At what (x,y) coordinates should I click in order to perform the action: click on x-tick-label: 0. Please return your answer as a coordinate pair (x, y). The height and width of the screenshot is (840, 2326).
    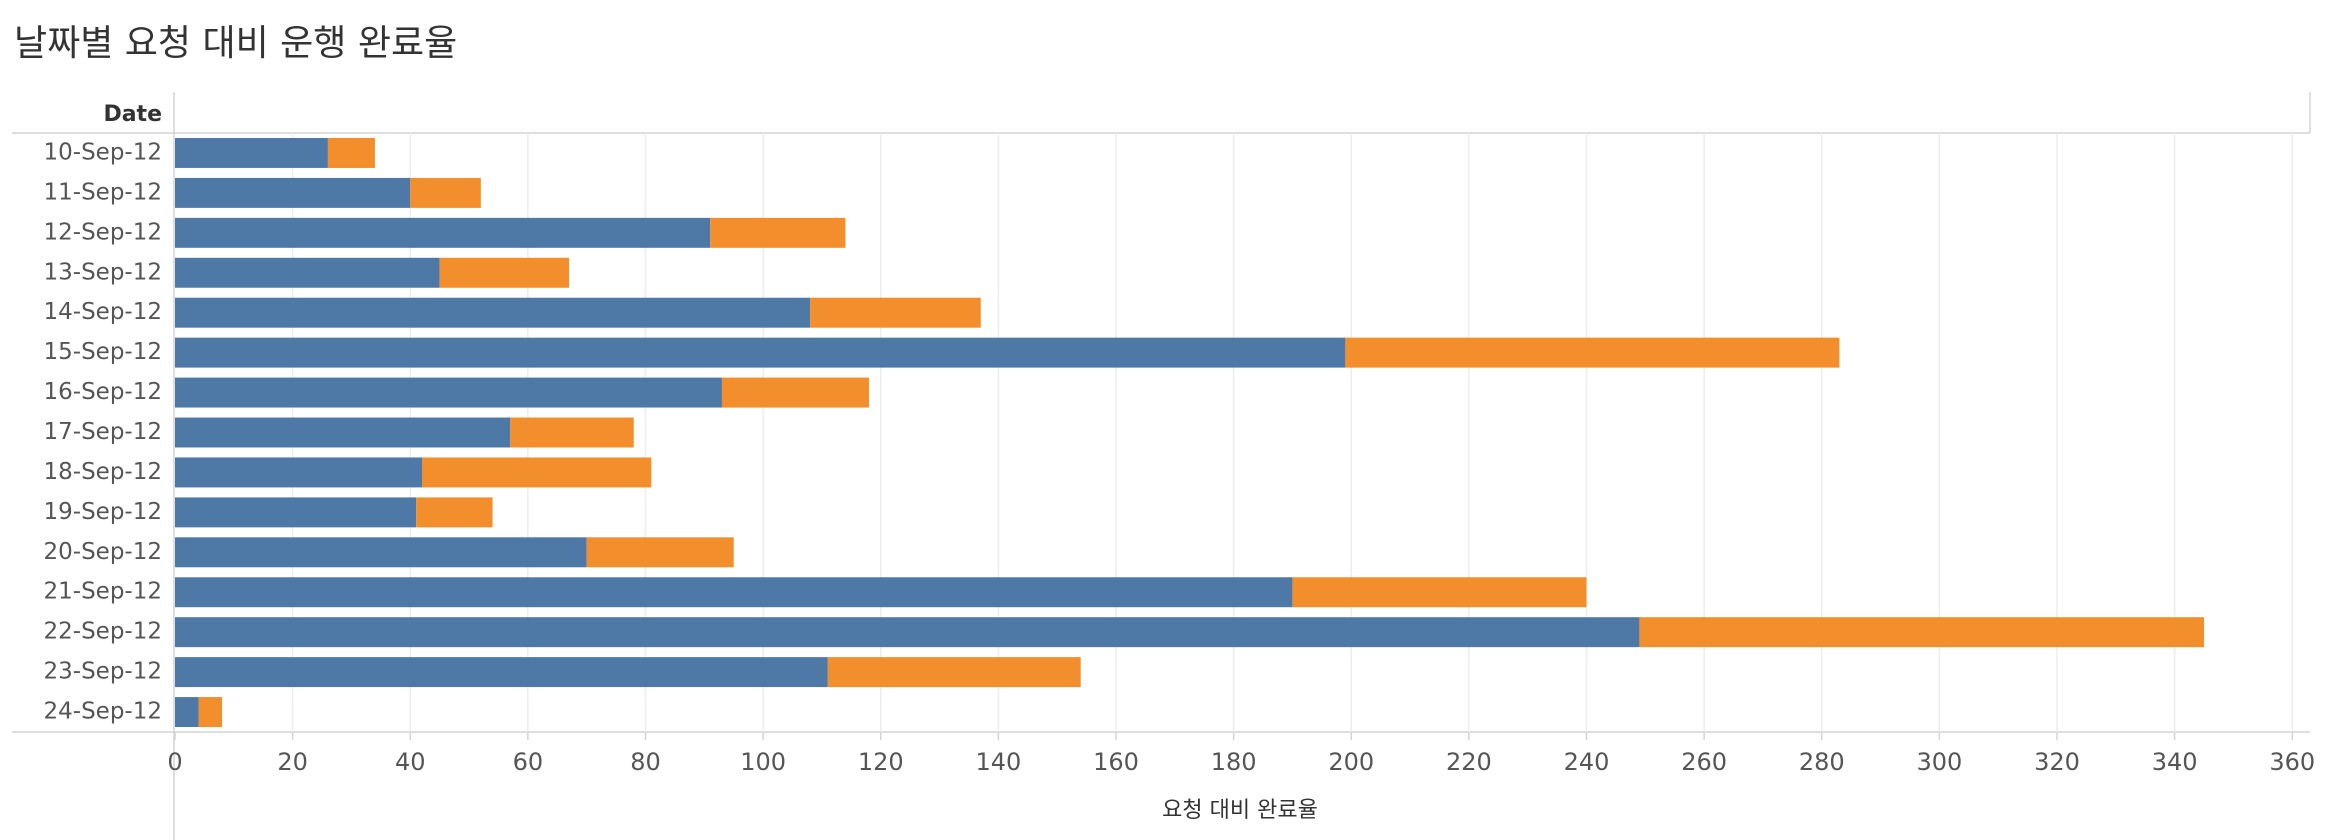
    Looking at the image, I should click on (174, 762).